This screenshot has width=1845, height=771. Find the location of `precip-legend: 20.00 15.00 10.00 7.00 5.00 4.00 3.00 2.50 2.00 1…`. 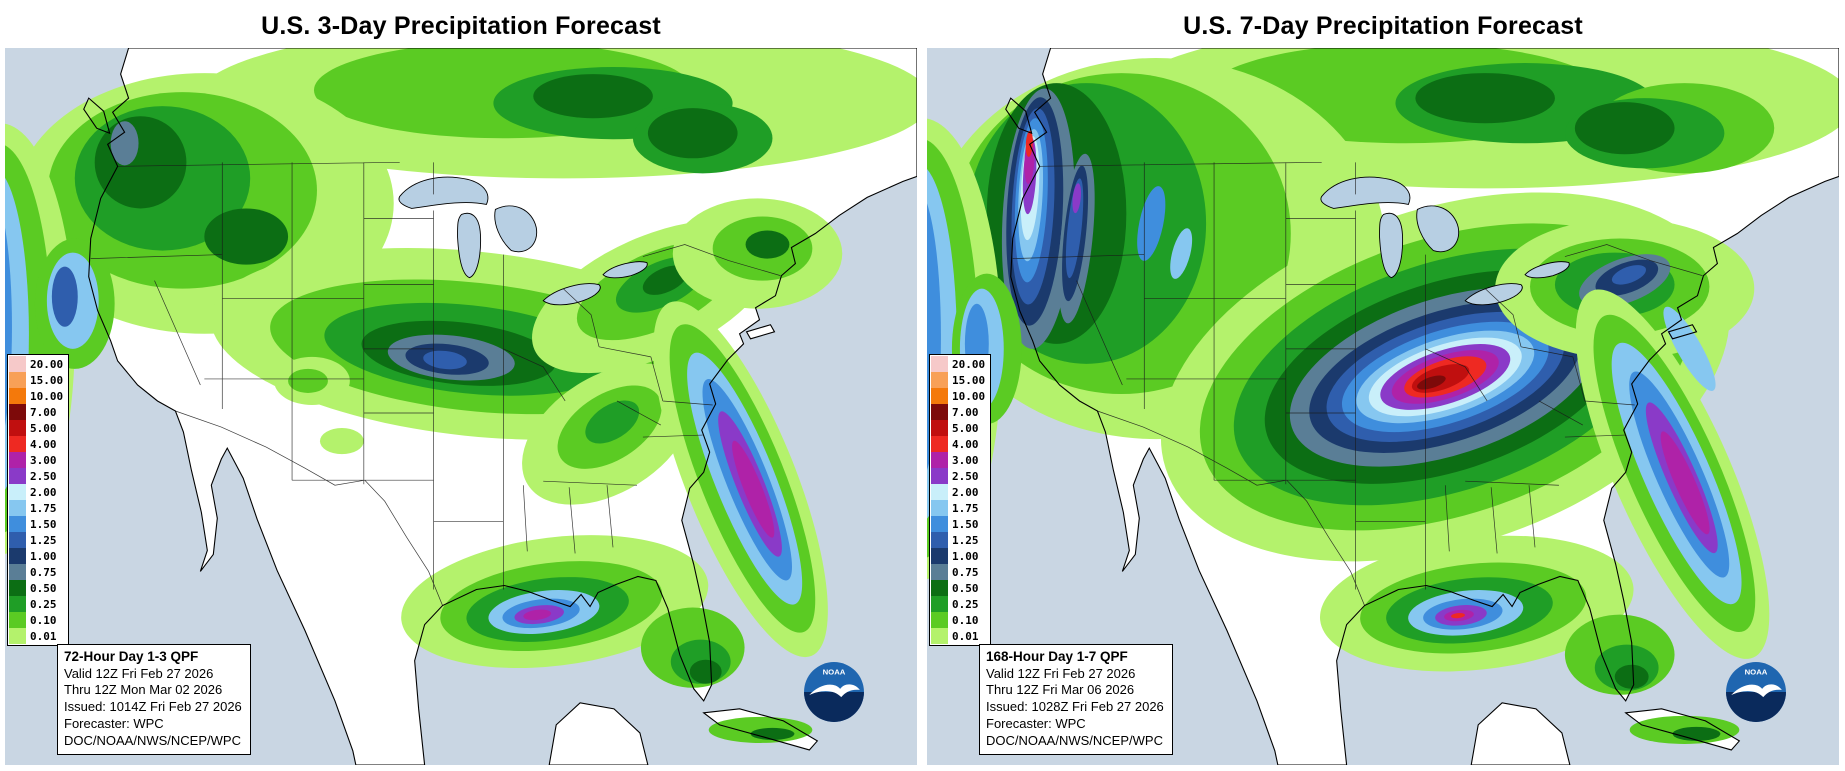

precip-legend: 20.00 15.00 10.00 7.00 5.00 4.00 3.00 2.50 2.00 1… is located at coordinates (38, 500).